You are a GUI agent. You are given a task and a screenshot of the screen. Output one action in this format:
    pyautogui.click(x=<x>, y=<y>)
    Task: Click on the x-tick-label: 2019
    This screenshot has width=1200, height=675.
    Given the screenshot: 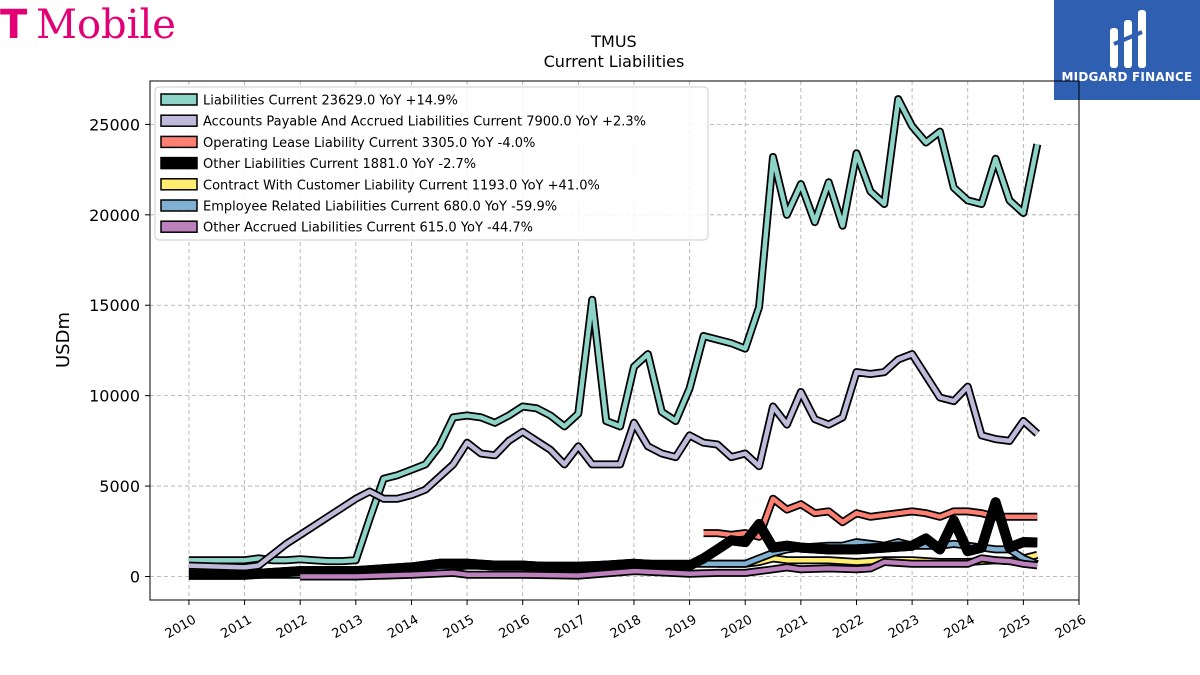 What is the action you would take?
    pyautogui.click(x=681, y=627)
    